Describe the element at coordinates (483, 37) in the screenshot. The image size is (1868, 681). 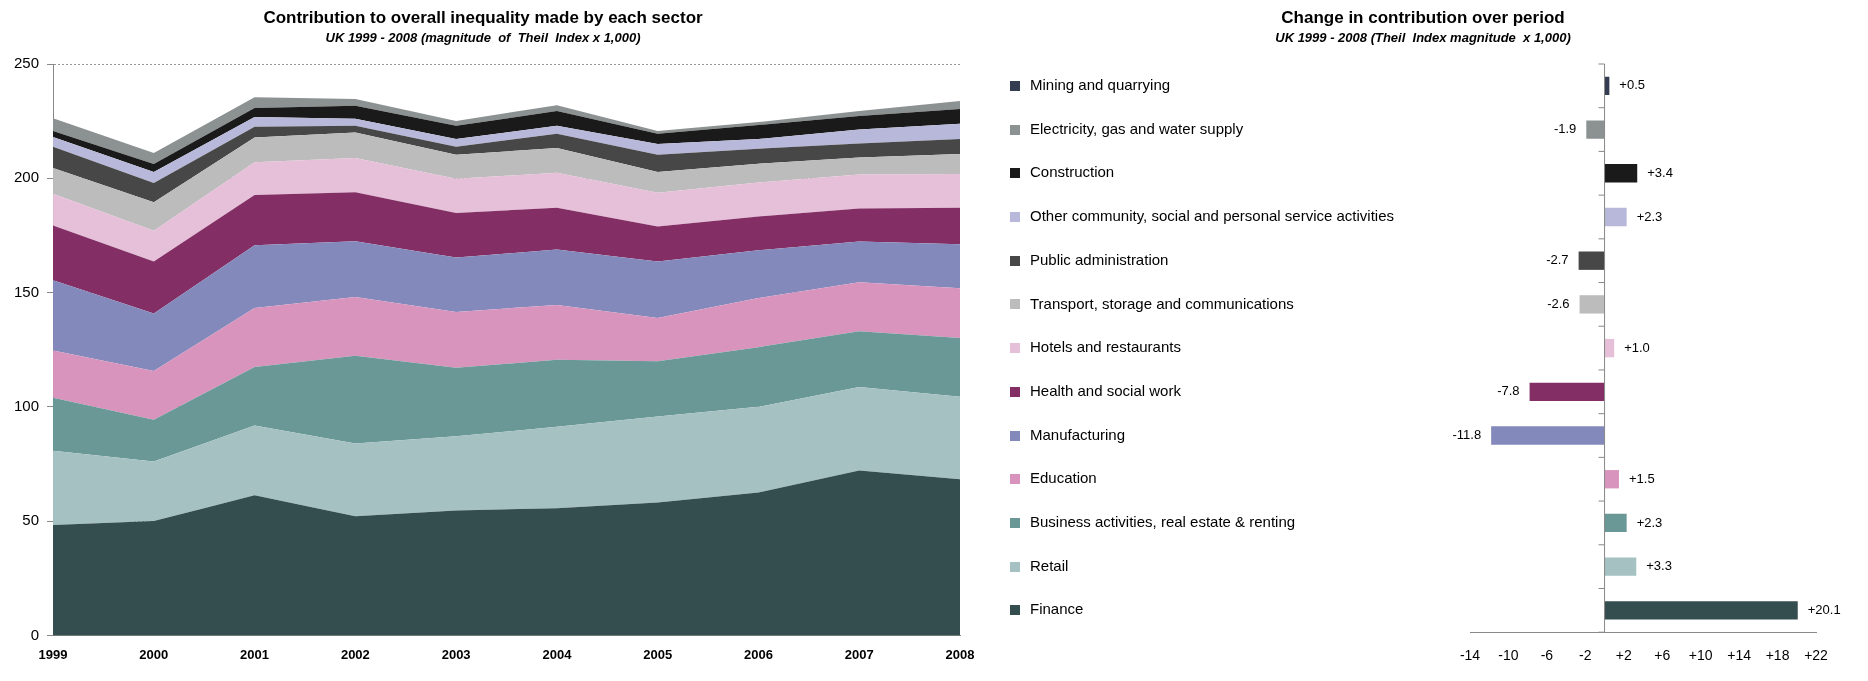
I see `chart-subtitle: UK 1999 - 2008 (magnitude of Theil Index x 1,000)` at that location.